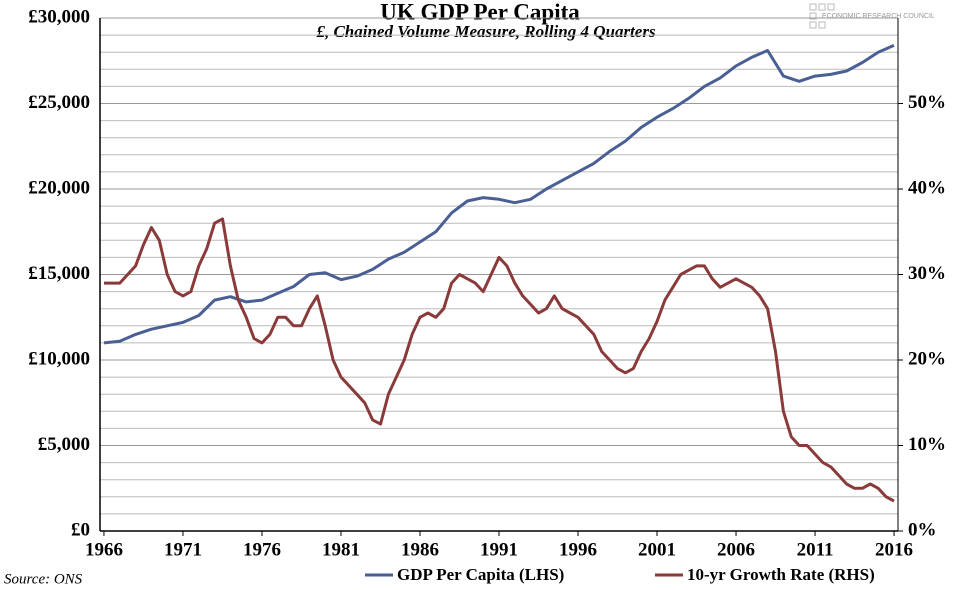  I want to click on y2-tick-label: 0%, so click(922, 529).